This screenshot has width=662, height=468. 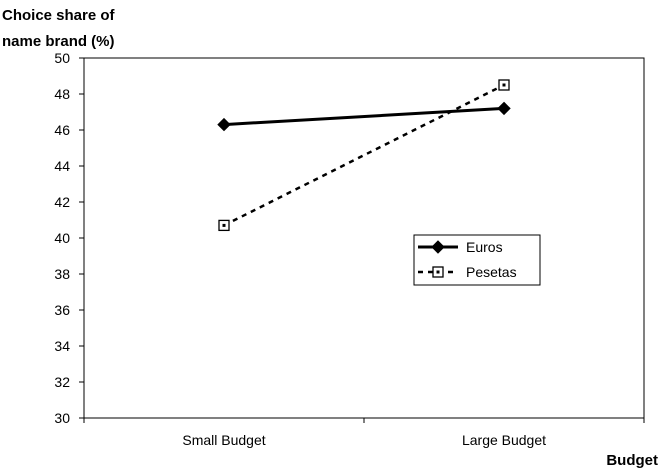 What do you see at coordinates (62, 130) in the screenshot?
I see `y-tick-label: 46` at bounding box center [62, 130].